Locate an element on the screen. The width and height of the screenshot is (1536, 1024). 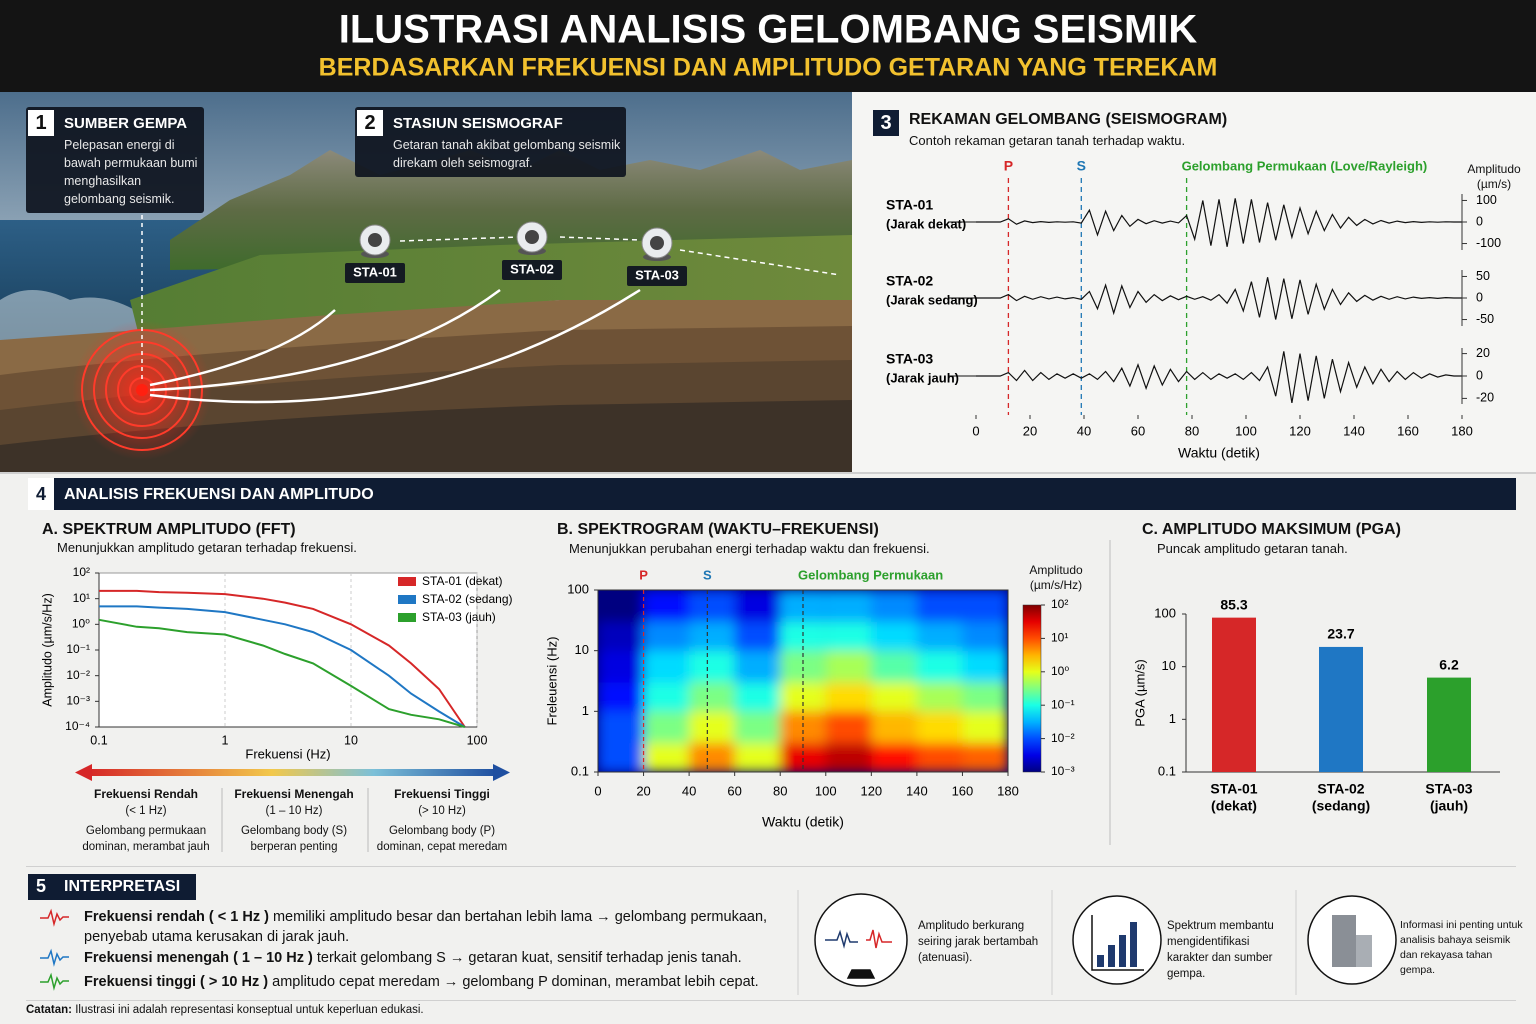
pga-title: C. AMPLITUDO MAKSIMUM (PGA) is located at coordinates (1271, 529).